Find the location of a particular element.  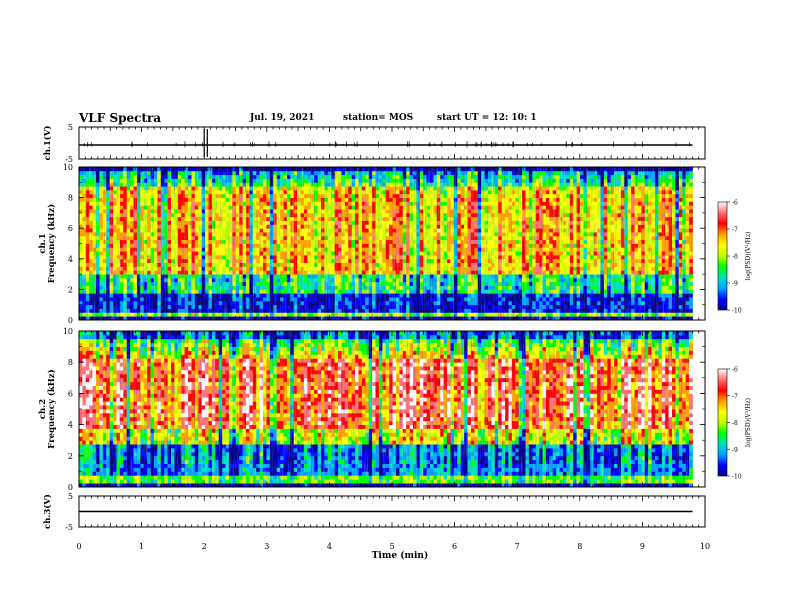

y-tick-label: -5 is located at coordinates (69, 159).